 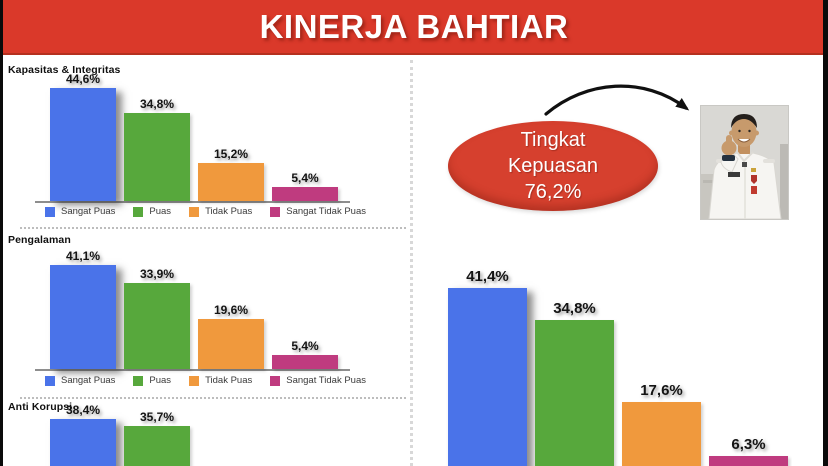 I want to click on bar-value-label: 19,6%, so click(x=231, y=310).